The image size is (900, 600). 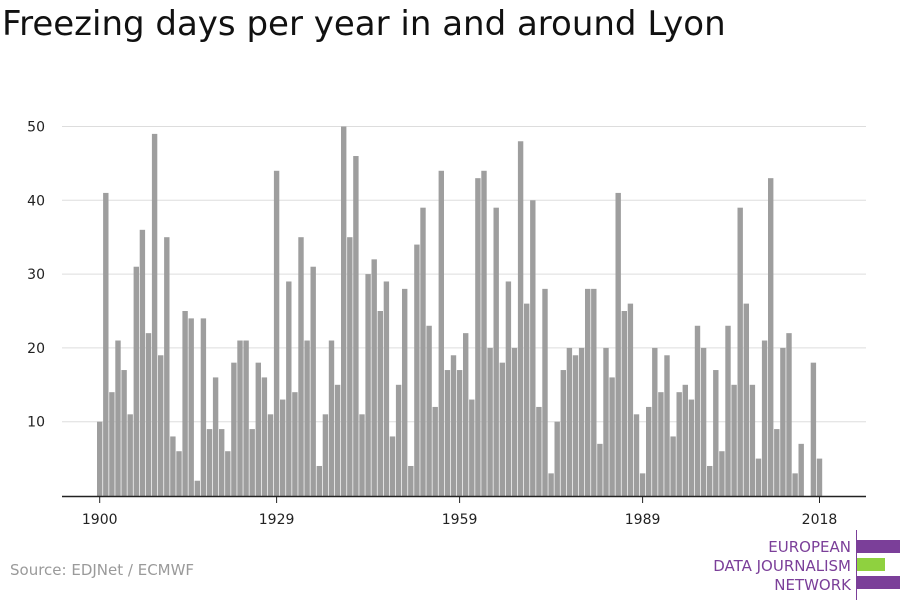 I want to click on bar-1901, so click(x=106, y=344).